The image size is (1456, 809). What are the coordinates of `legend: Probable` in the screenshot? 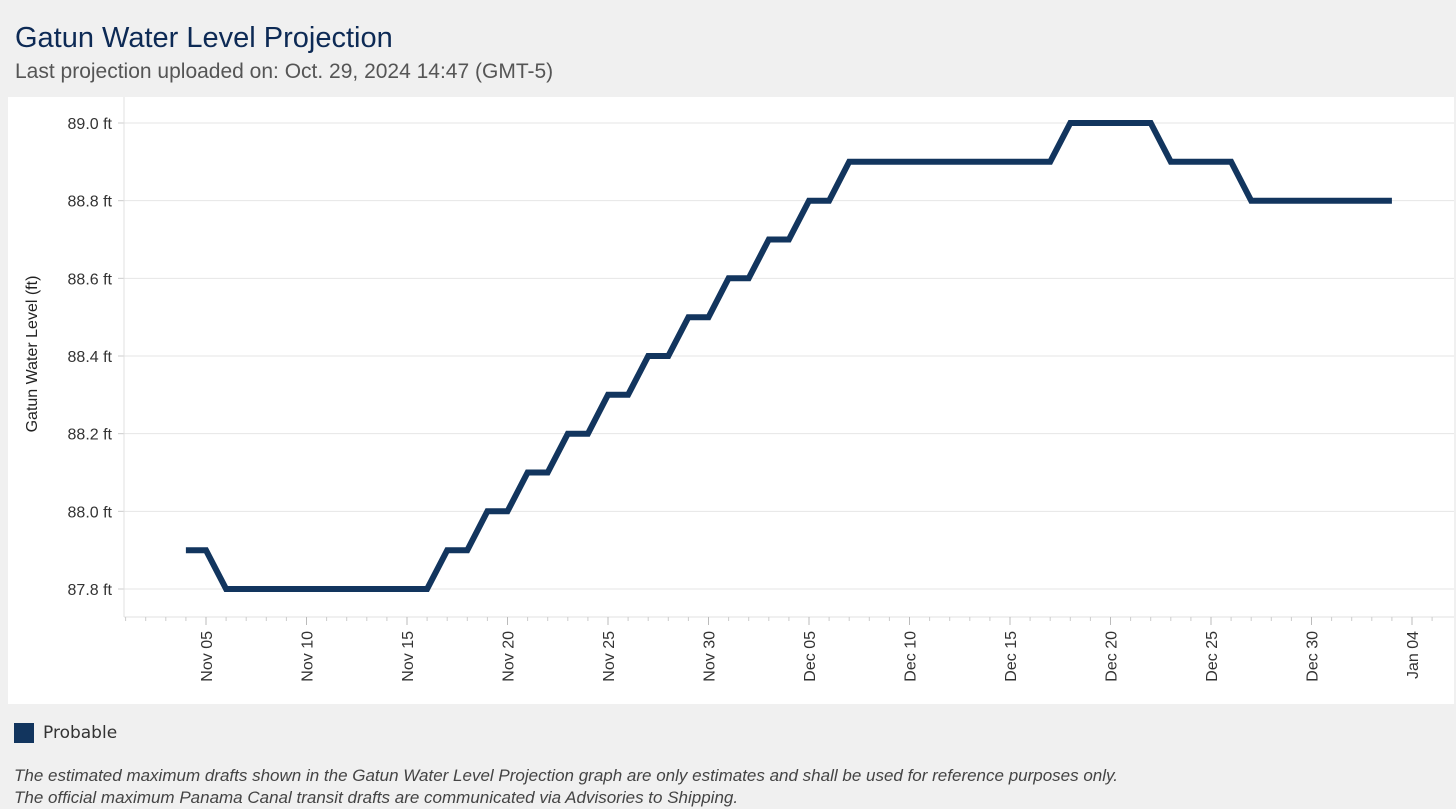 It's located at (65, 733).